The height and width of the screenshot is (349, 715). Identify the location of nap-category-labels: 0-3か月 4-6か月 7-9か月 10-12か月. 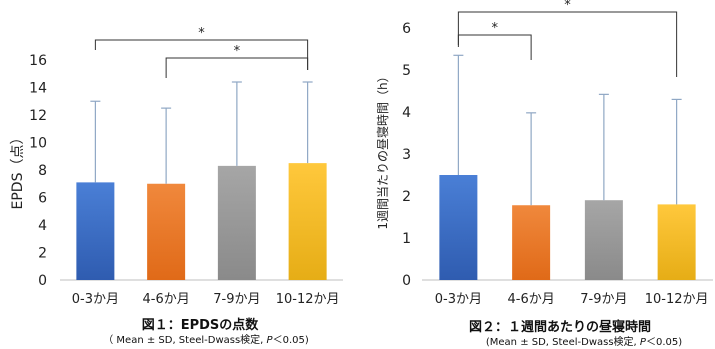
(572, 299).